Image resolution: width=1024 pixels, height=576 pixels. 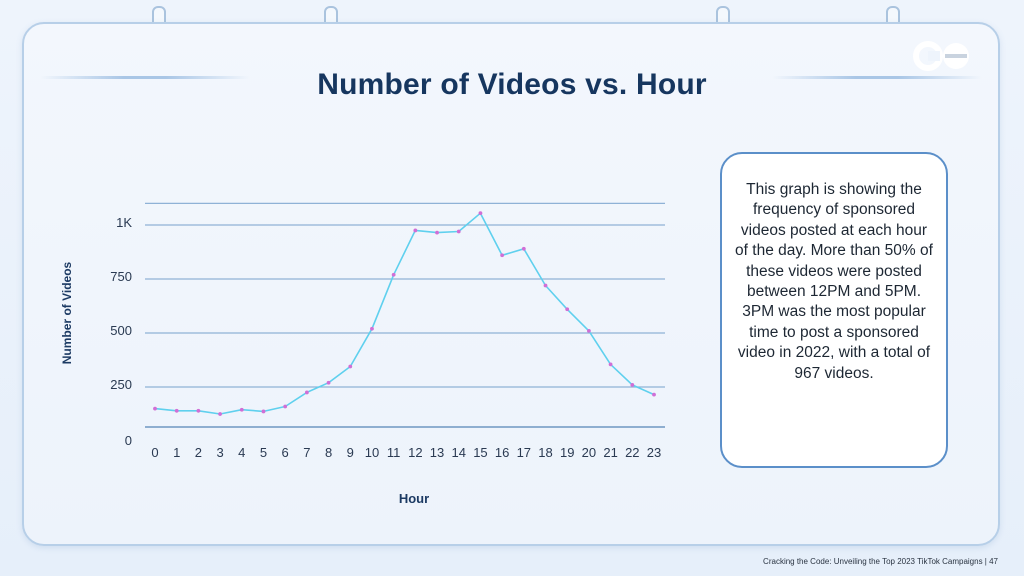 I want to click on x-tick-label: 23, so click(x=654, y=452).